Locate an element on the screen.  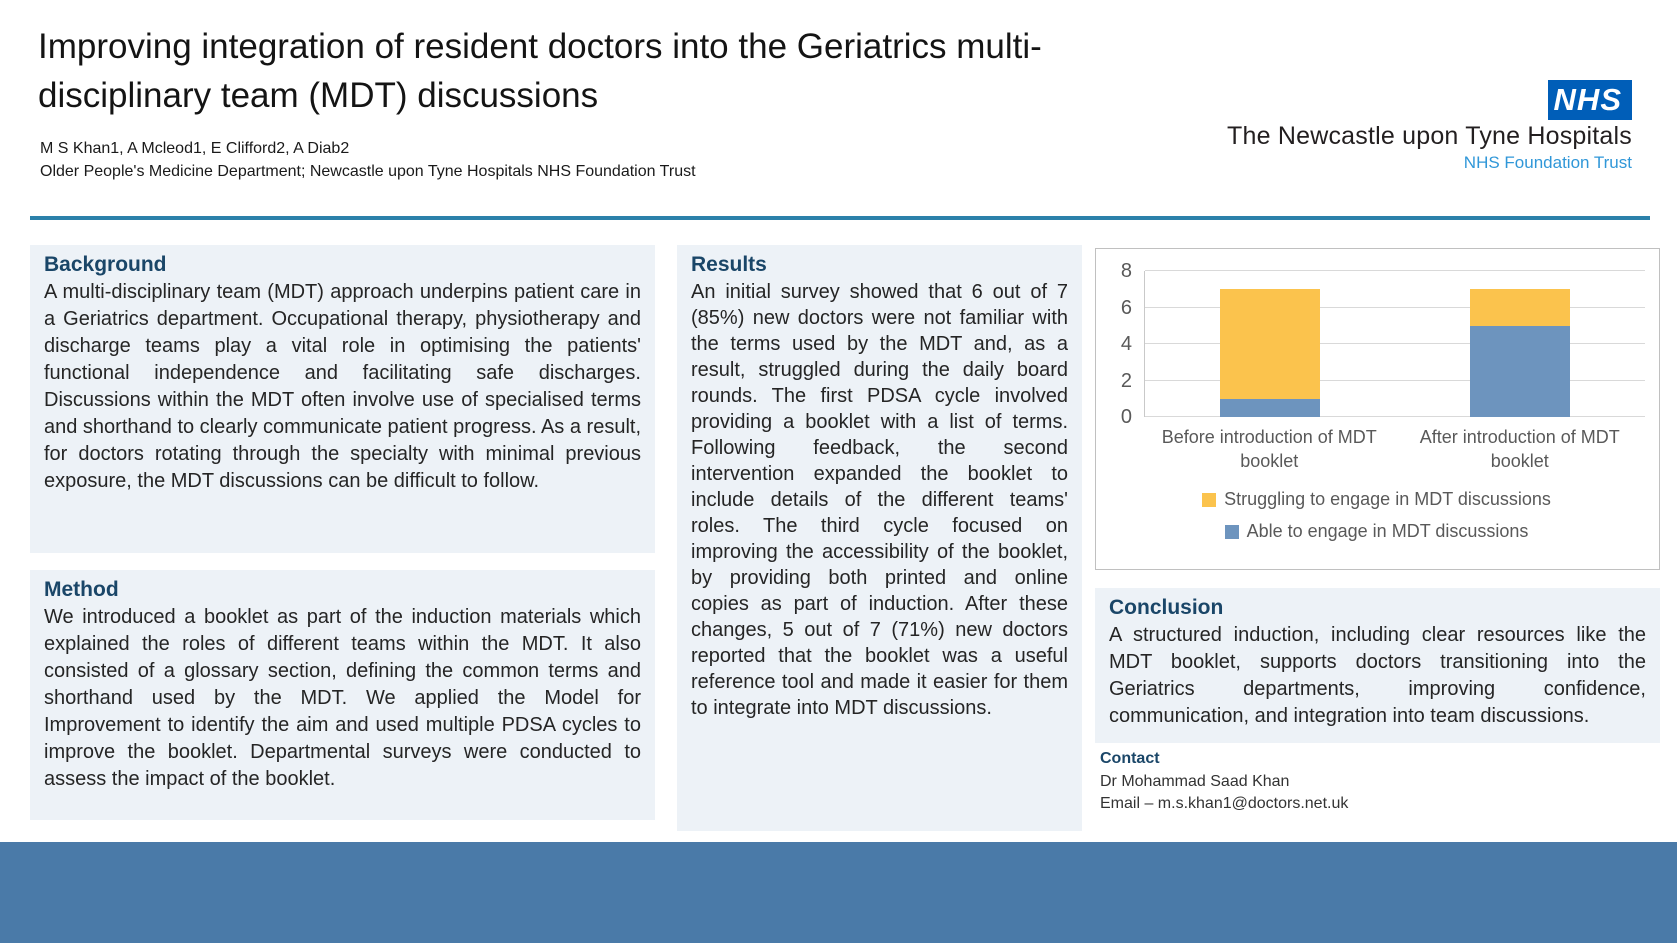
nhs-logo-text: NHS is located at coordinates (1587, 99).